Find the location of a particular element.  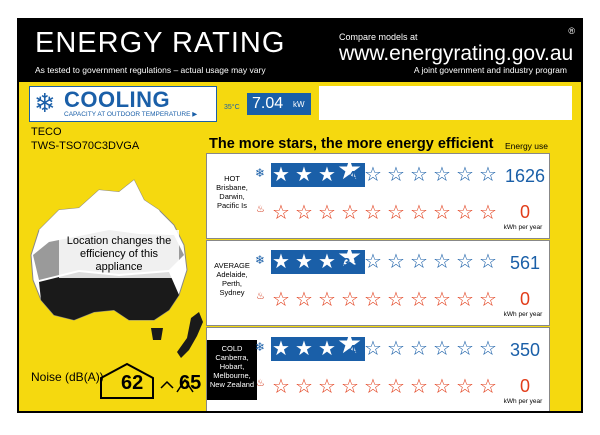

noise-indoor: 62 is located at coordinates (132, 383).